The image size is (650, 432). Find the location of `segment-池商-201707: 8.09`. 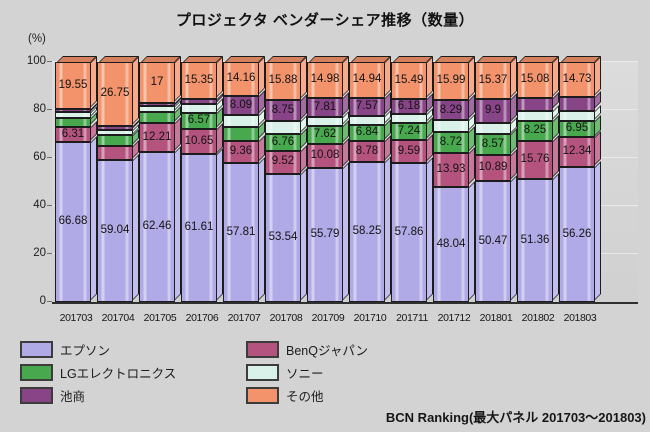

segment-池商-201707: 8.09 is located at coordinates (241, 105).